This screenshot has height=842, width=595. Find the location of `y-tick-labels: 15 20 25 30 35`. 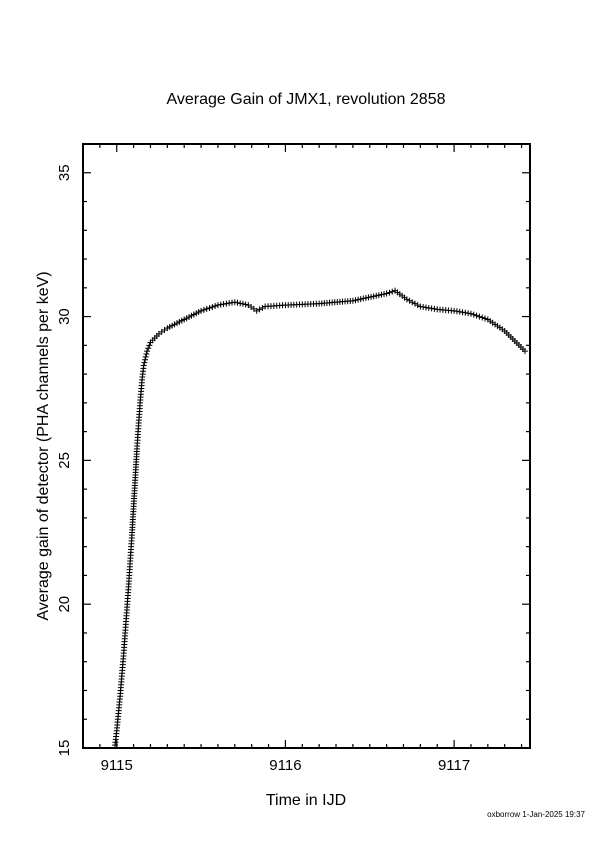

y-tick-labels: 15 20 25 30 35 is located at coordinates (64, 460).